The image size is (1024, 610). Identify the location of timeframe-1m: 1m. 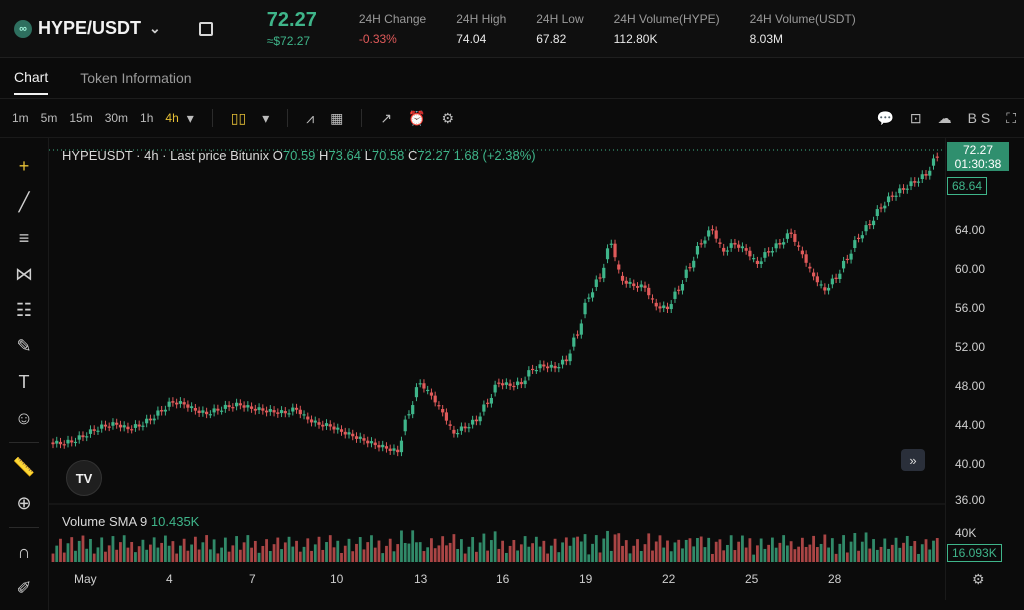
(20, 118).